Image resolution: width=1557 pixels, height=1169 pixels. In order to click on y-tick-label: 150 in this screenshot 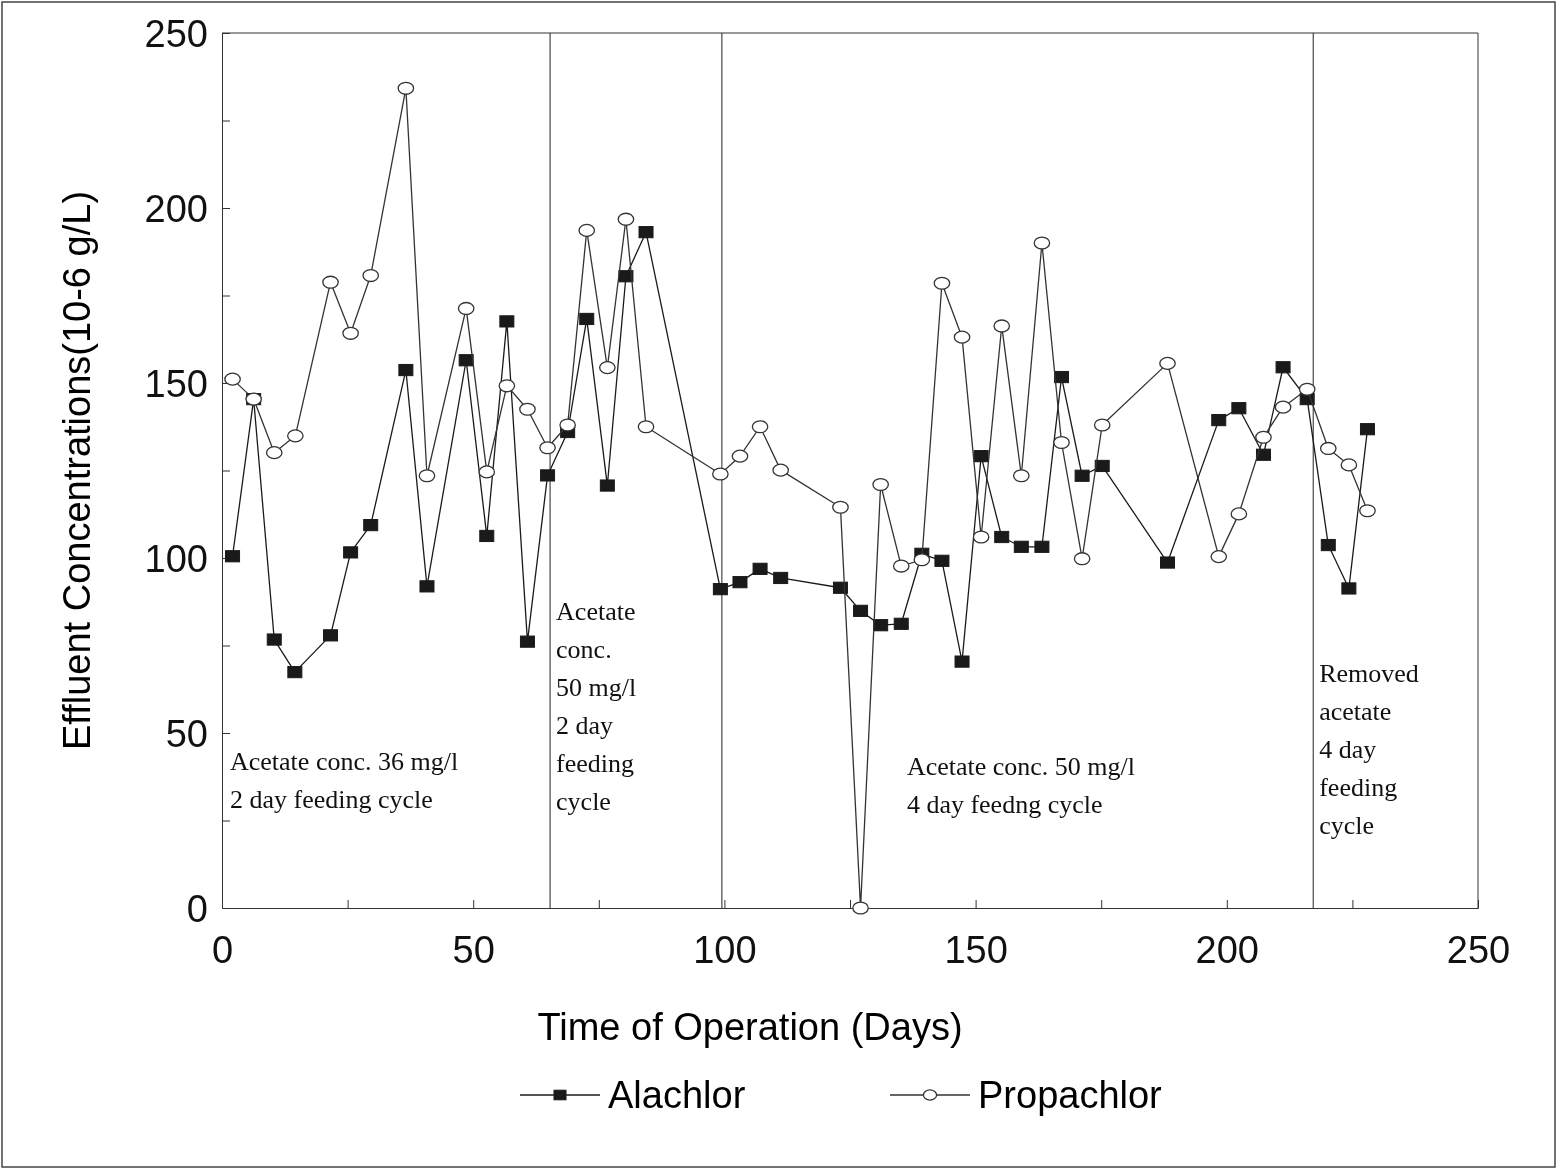, I will do `click(176, 383)`.